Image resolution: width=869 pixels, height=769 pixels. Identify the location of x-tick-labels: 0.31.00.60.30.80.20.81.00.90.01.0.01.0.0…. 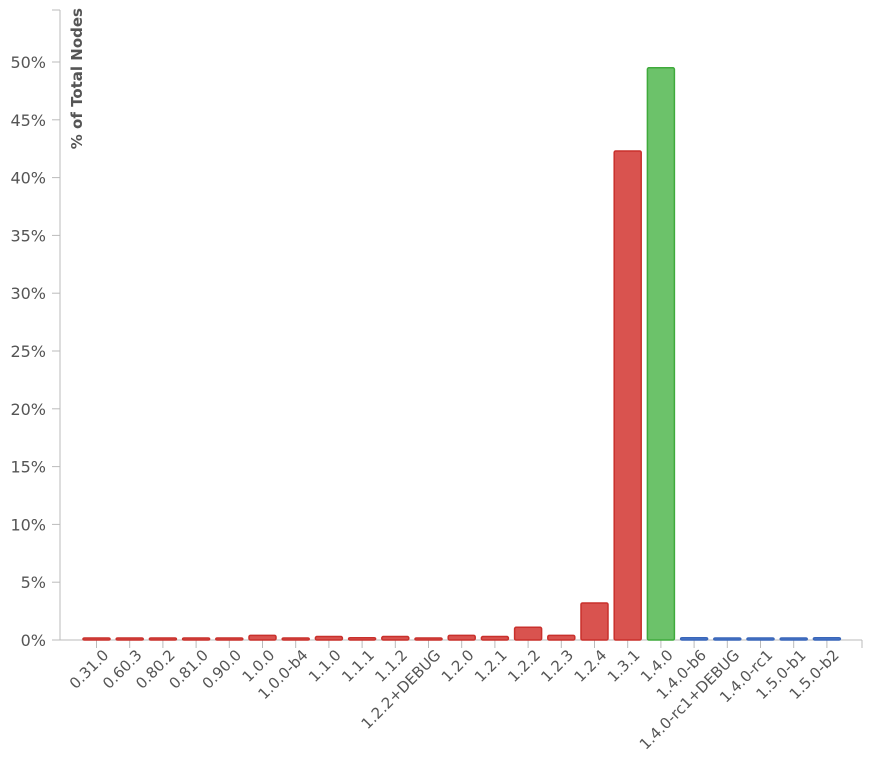
(454, 699).